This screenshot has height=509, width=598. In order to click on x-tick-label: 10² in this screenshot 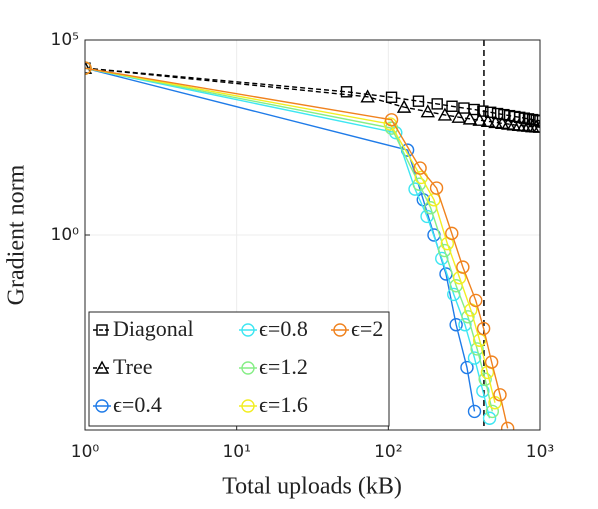, I will do `click(388, 452)`.